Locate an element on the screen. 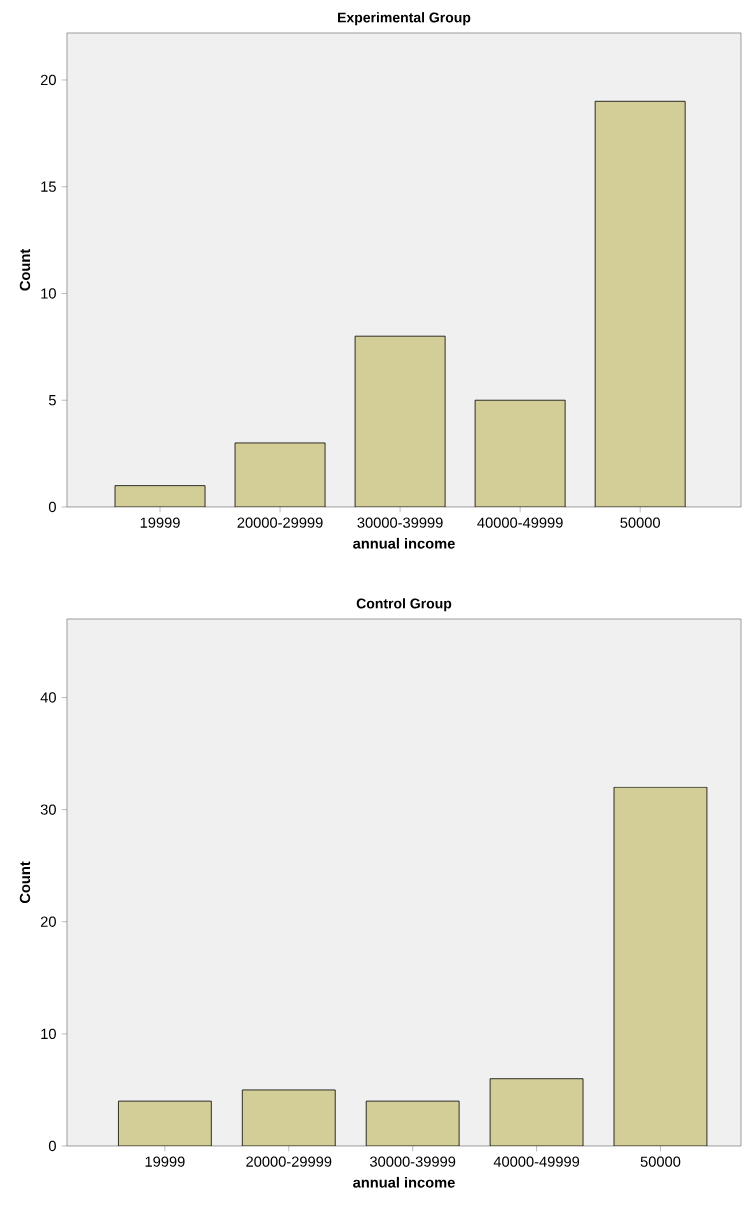 The width and height of the screenshot is (749, 1217). y-tick-label: 15 is located at coordinates (48, 186).